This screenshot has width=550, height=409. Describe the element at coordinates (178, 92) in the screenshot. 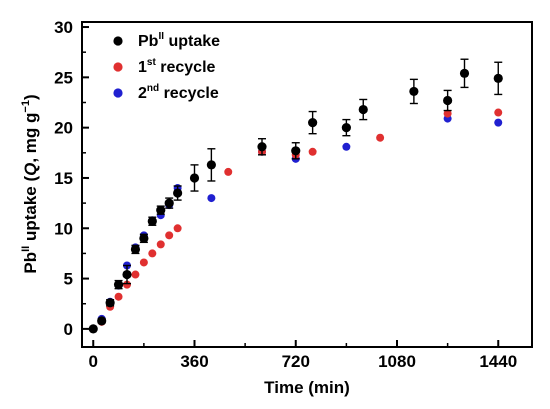

I see `legend-label: 2nd recycle` at that location.